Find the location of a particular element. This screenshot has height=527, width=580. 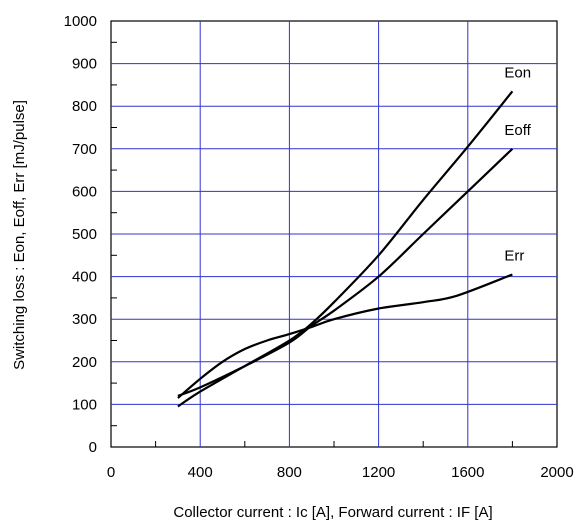

y-tick-label-700: 700 is located at coordinates (84, 149).